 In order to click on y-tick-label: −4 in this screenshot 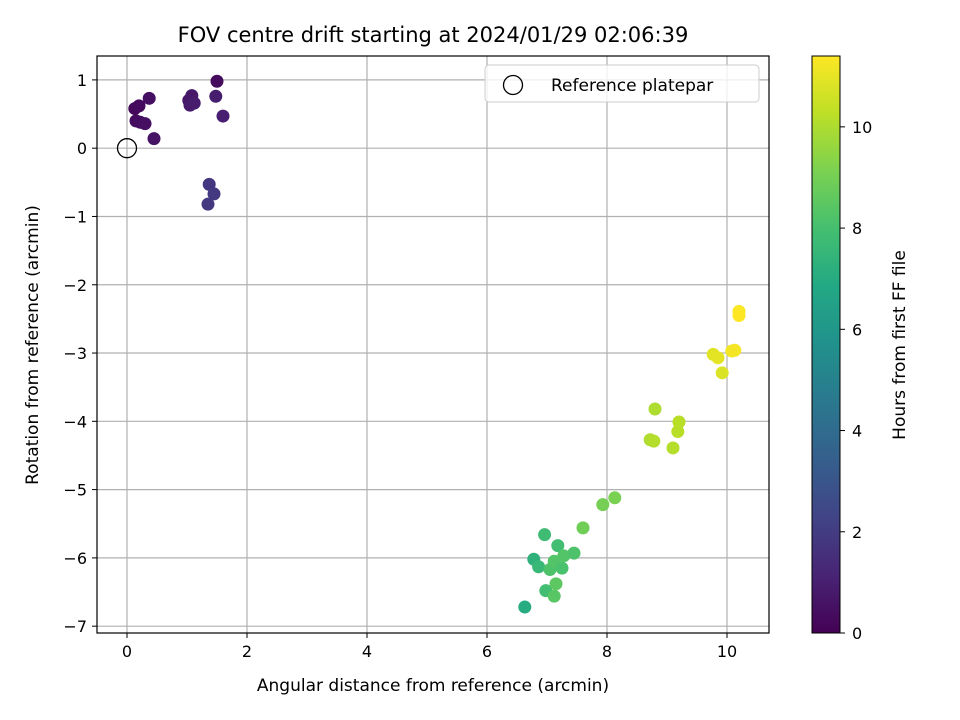, I will do `click(75, 421)`.